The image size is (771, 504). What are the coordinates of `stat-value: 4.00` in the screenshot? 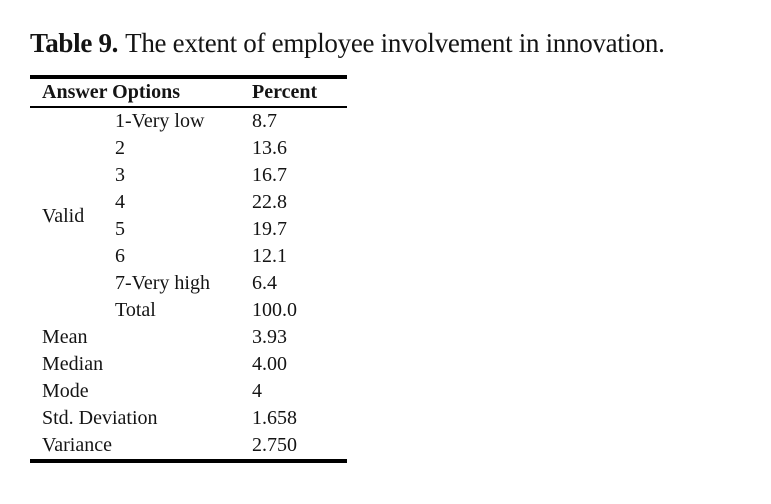 It's located at (269, 364).